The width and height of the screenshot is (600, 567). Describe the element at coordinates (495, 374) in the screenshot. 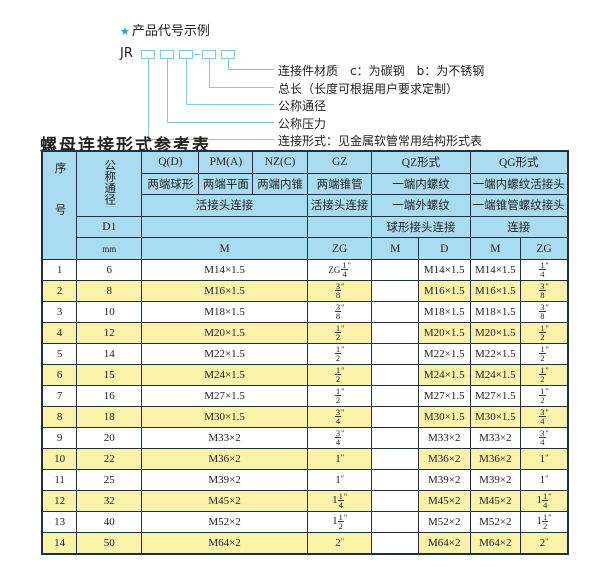

I see `qg-m-cell: M24×1.5` at that location.